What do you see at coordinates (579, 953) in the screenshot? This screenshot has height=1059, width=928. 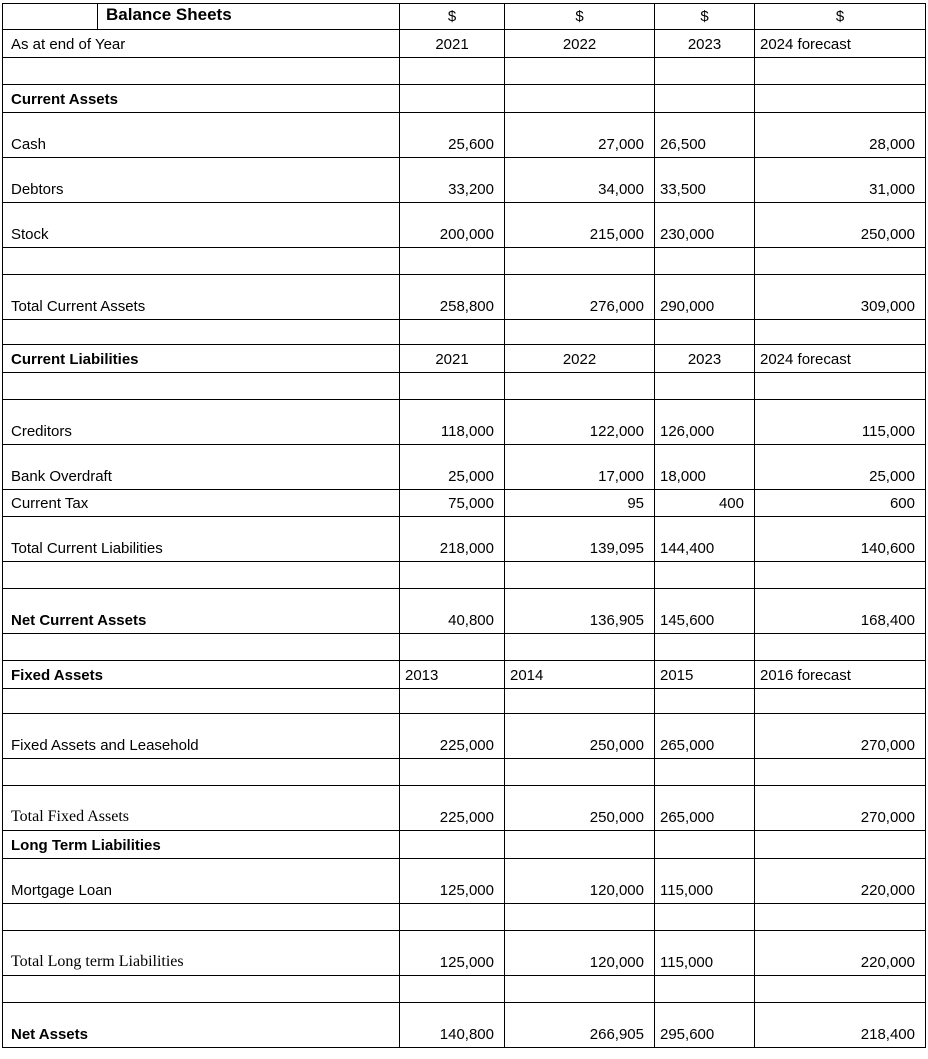 I see `cell-col2: 120,000` at bounding box center [579, 953].